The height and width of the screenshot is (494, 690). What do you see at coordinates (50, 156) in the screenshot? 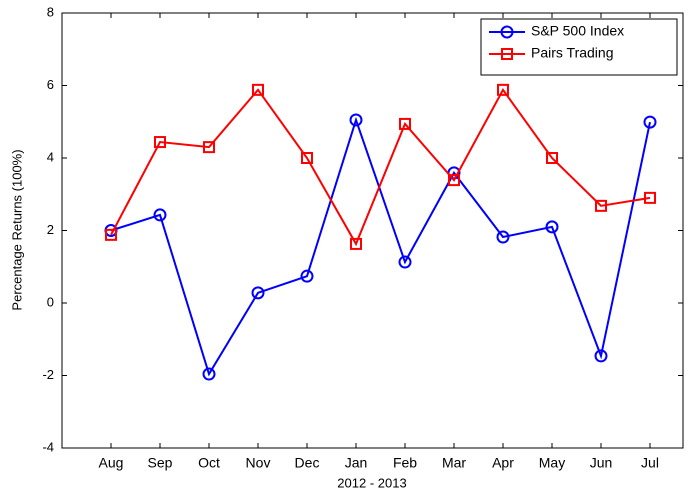
I see `y-tick-label: 4` at bounding box center [50, 156].